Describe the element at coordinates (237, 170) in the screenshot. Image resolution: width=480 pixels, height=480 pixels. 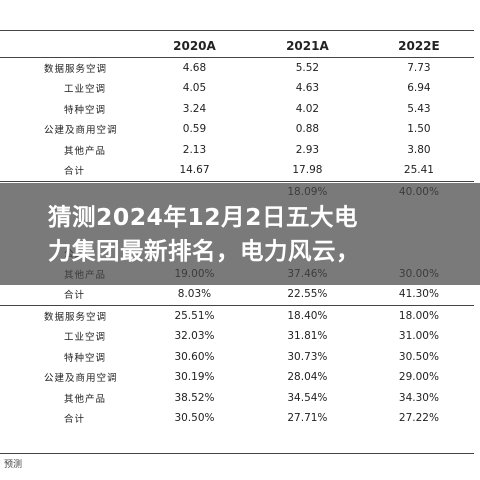
I see `table-row: 合计 14.67 17.98 25.41` at that location.